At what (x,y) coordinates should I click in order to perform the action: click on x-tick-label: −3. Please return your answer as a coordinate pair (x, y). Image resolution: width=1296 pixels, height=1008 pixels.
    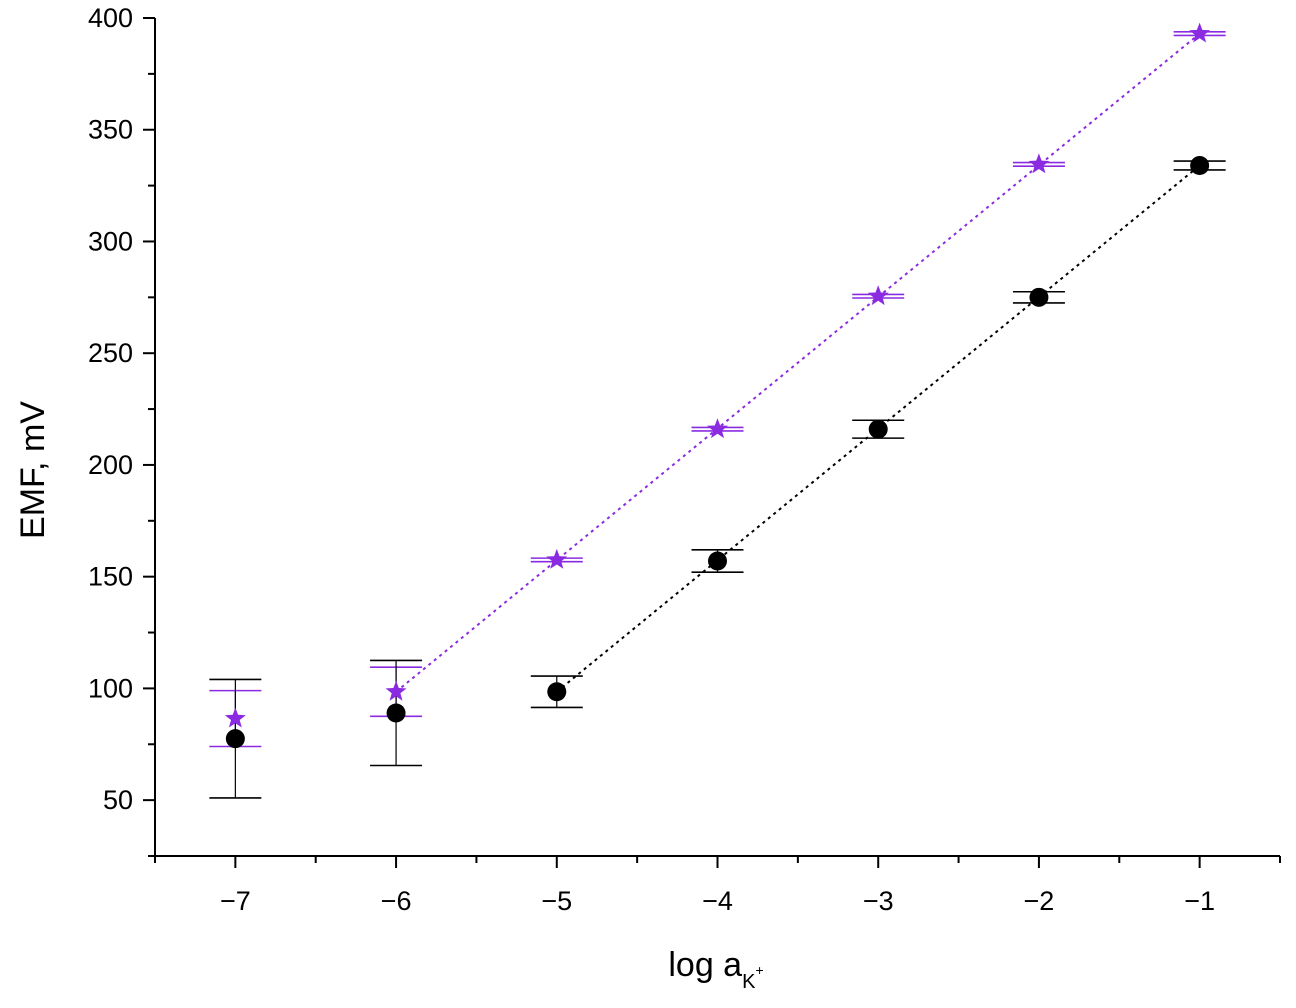
    Looking at the image, I should click on (878, 901).